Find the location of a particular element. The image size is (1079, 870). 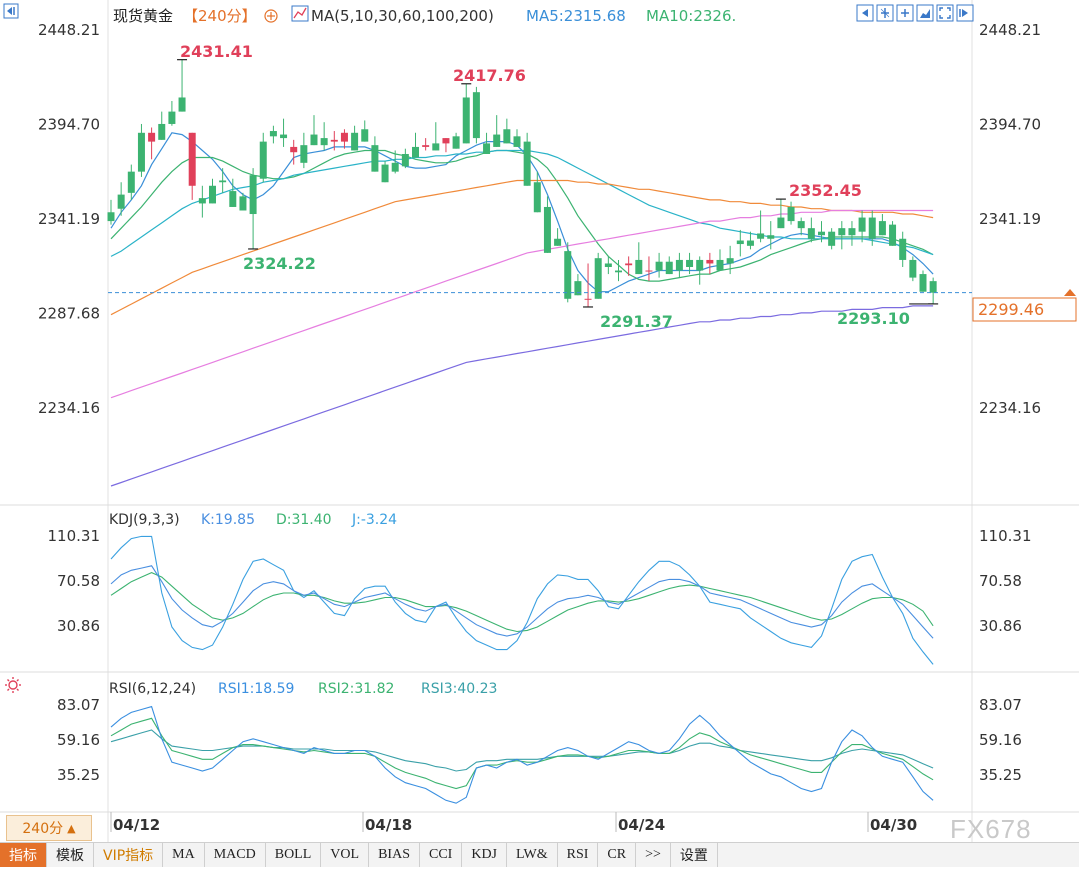

bottom-tab-9: KDJ is located at coordinates (484, 855).